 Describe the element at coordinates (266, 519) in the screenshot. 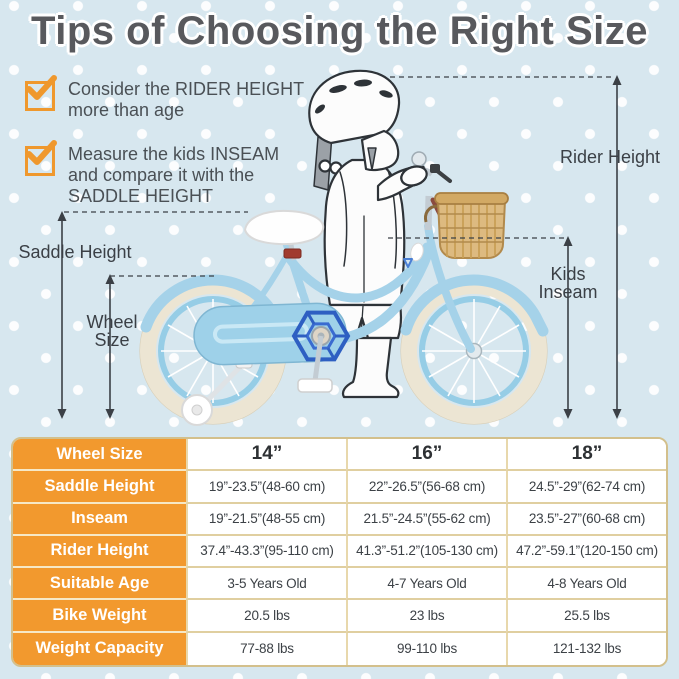

I see `table-cell: 19”-21.5”(48-55 cm)` at that location.